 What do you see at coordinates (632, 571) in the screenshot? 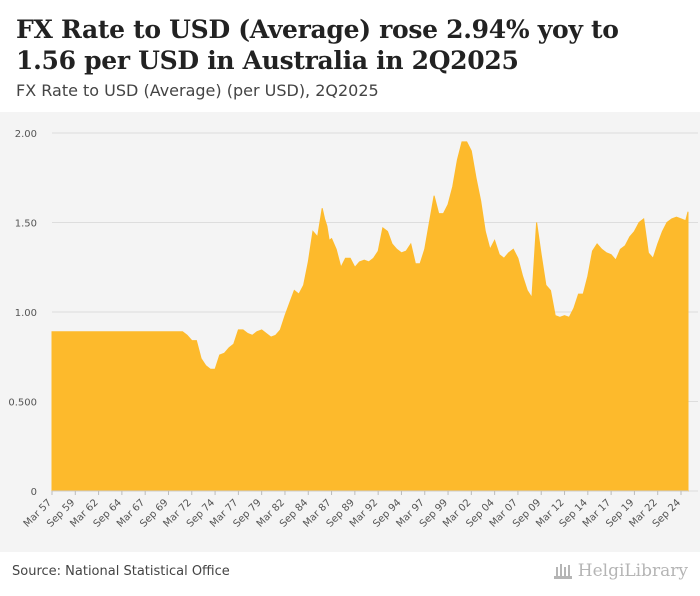
I see `brand-name: HelgiLibrary` at bounding box center [632, 571].